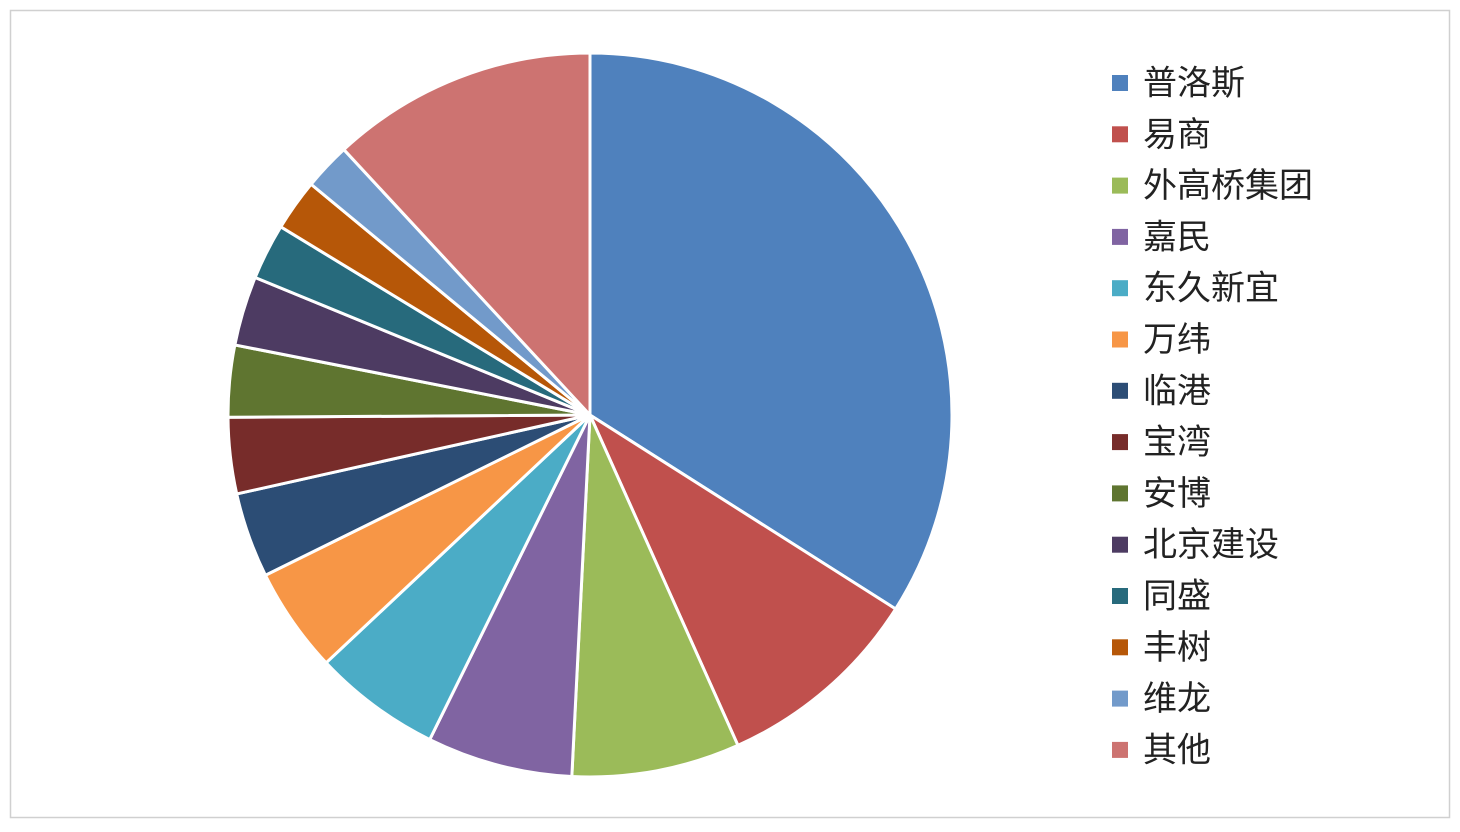 The height and width of the screenshot is (832, 1460). What do you see at coordinates (1177, 648) in the screenshot?
I see `legend-label: 丰树` at bounding box center [1177, 648].